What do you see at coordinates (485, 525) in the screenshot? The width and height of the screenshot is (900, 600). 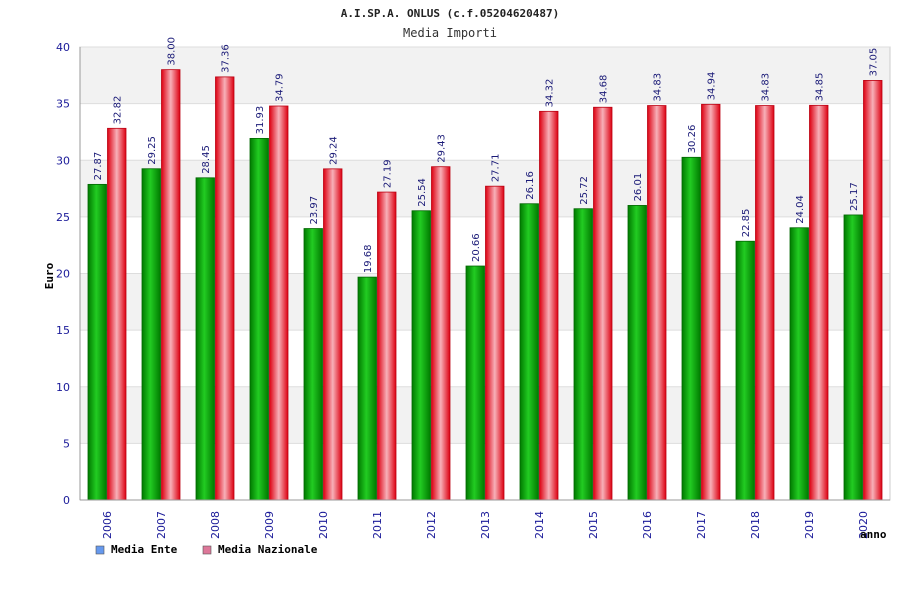 I see `x-tick-label: 2013` at bounding box center [485, 525].